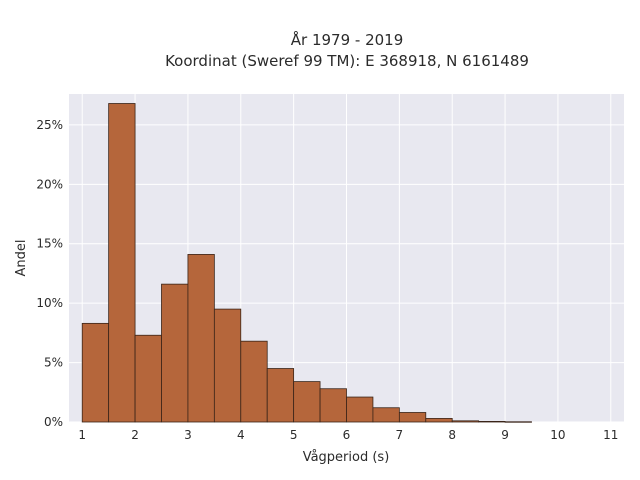 The width and height of the screenshot is (640, 480). Describe the element at coordinates (21, 258) in the screenshot. I see `y-axis-title: Andel` at that location.